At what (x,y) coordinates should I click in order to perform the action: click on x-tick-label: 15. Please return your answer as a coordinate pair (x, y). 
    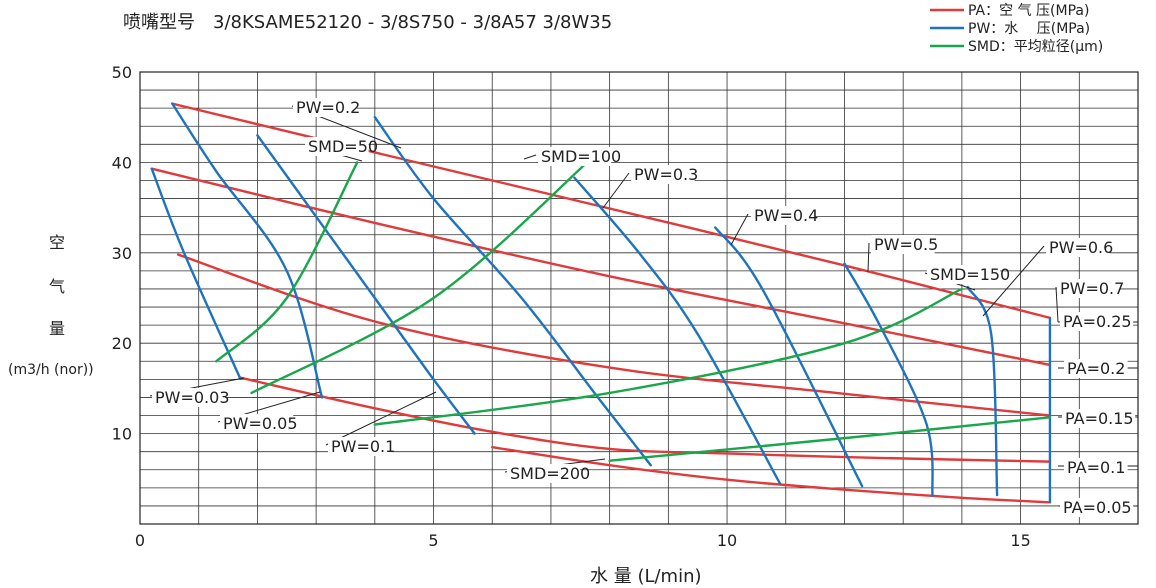
    Looking at the image, I should click on (1020, 540).